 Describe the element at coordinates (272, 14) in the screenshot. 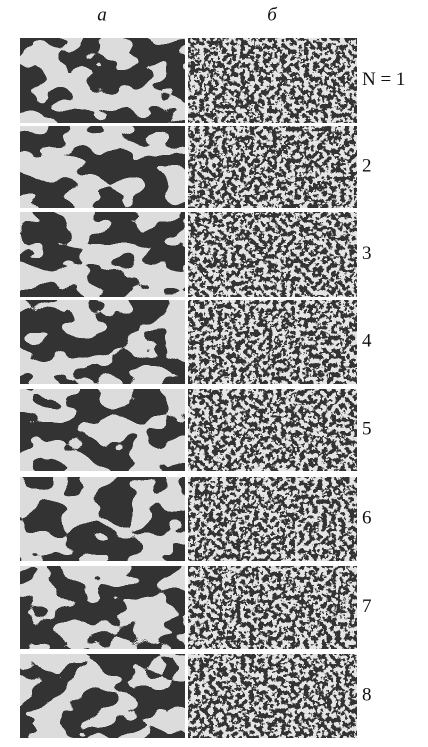

I see `column-label: б` at that location.